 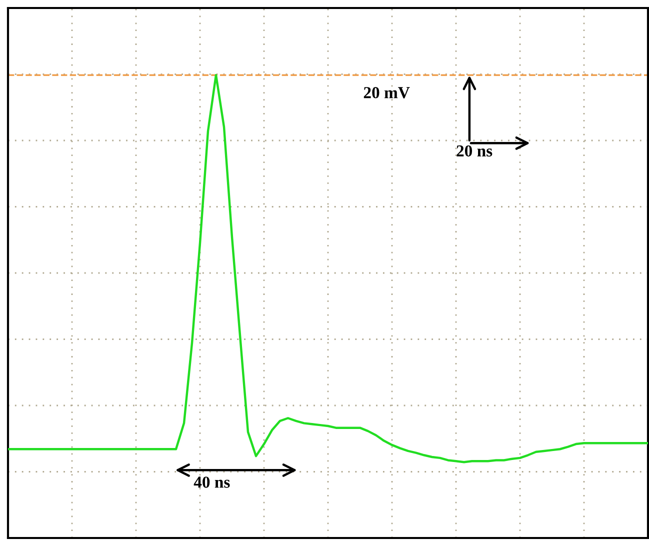 What do you see at coordinates (387, 92) in the screenshot?
I see `annotation: 20 mV` at bounding box center [387, 92].